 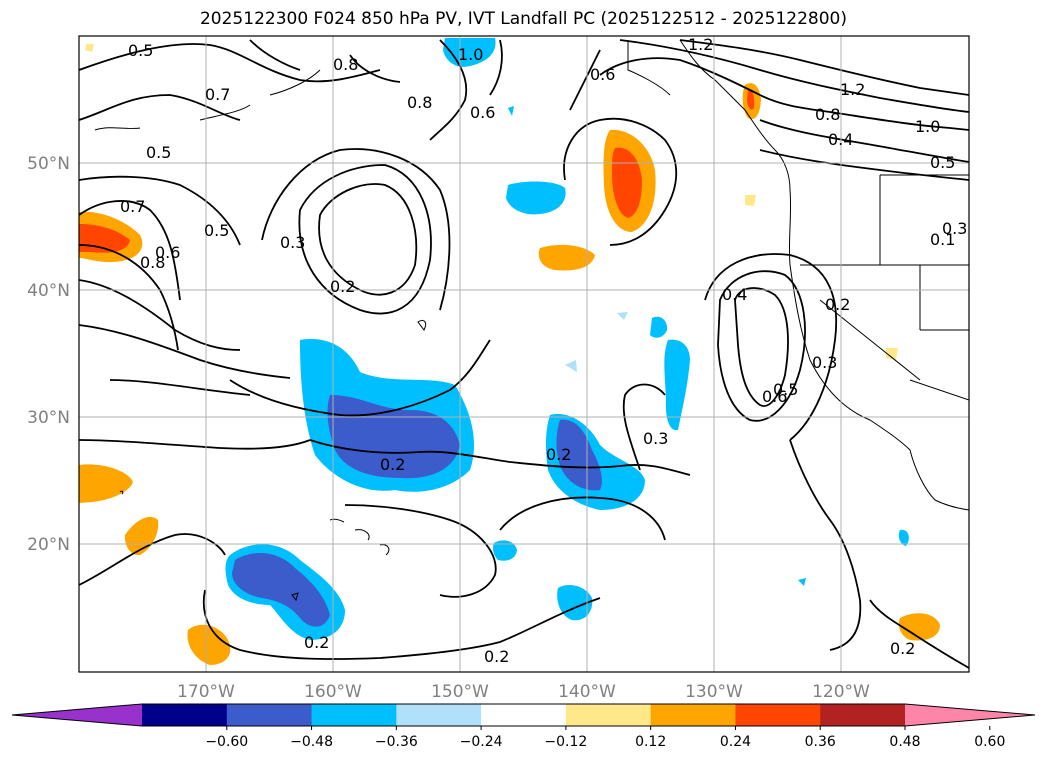 What do you see at coordinates (650, 742) in the screenshot?
I see `colorbar-tick-label: 0.12` at bounding box center [650, 742].